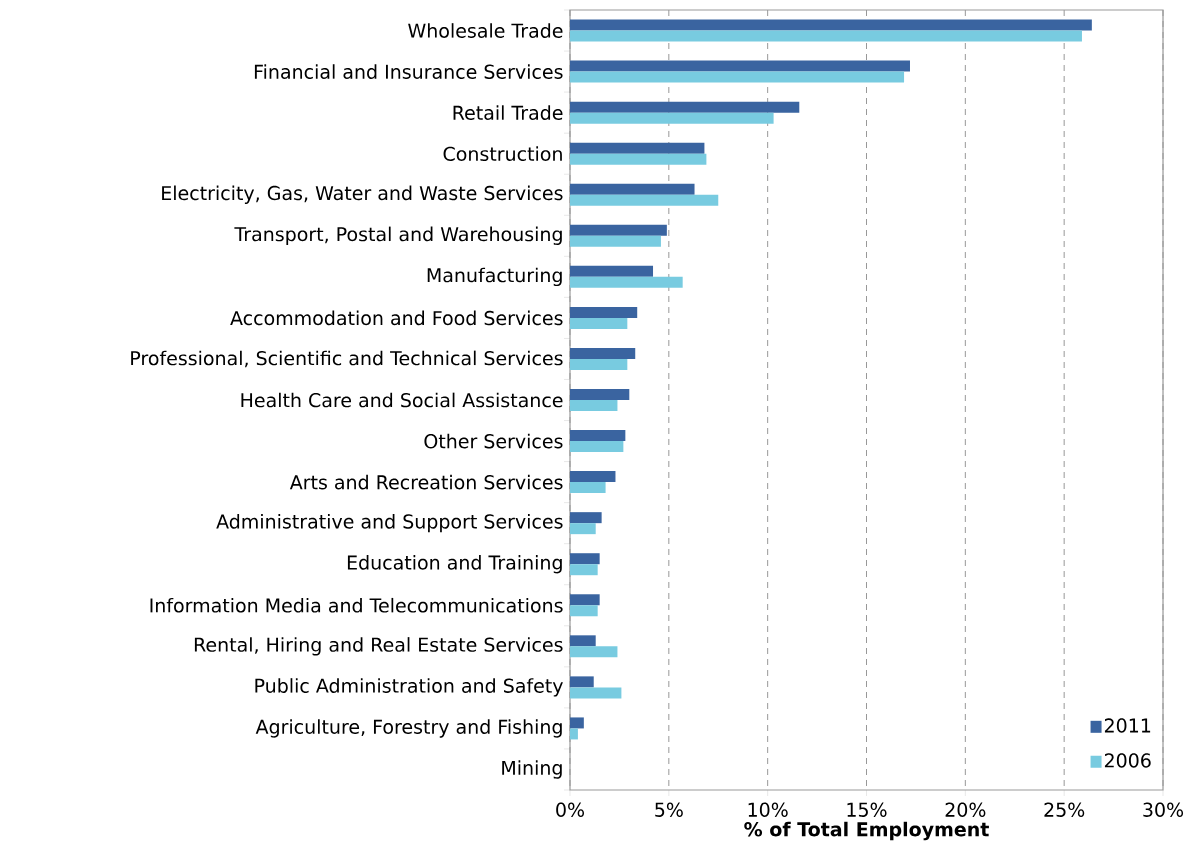 The image size is (1203, 865). What do you see at coordinates (866, 831) in the screenshot?
I see `x-axis-title: % of Total Employment` at bounding box center [866, 831].